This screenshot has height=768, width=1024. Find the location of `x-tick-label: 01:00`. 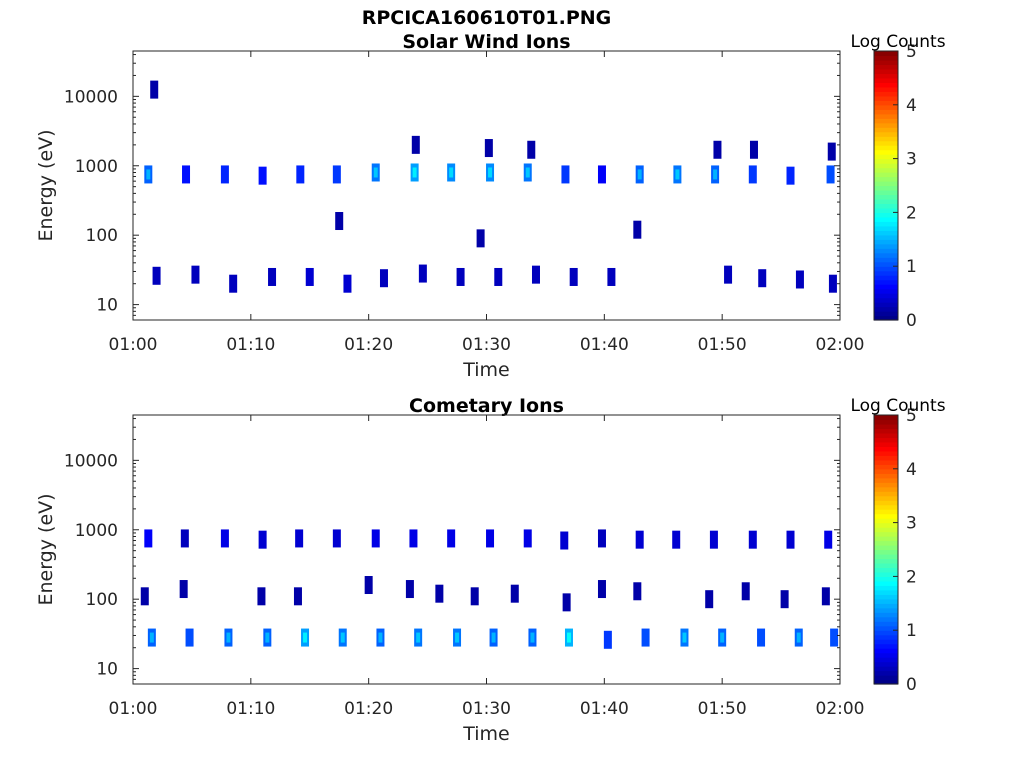

x-tick-label: 01:00 is located at coordinates (133, 345).